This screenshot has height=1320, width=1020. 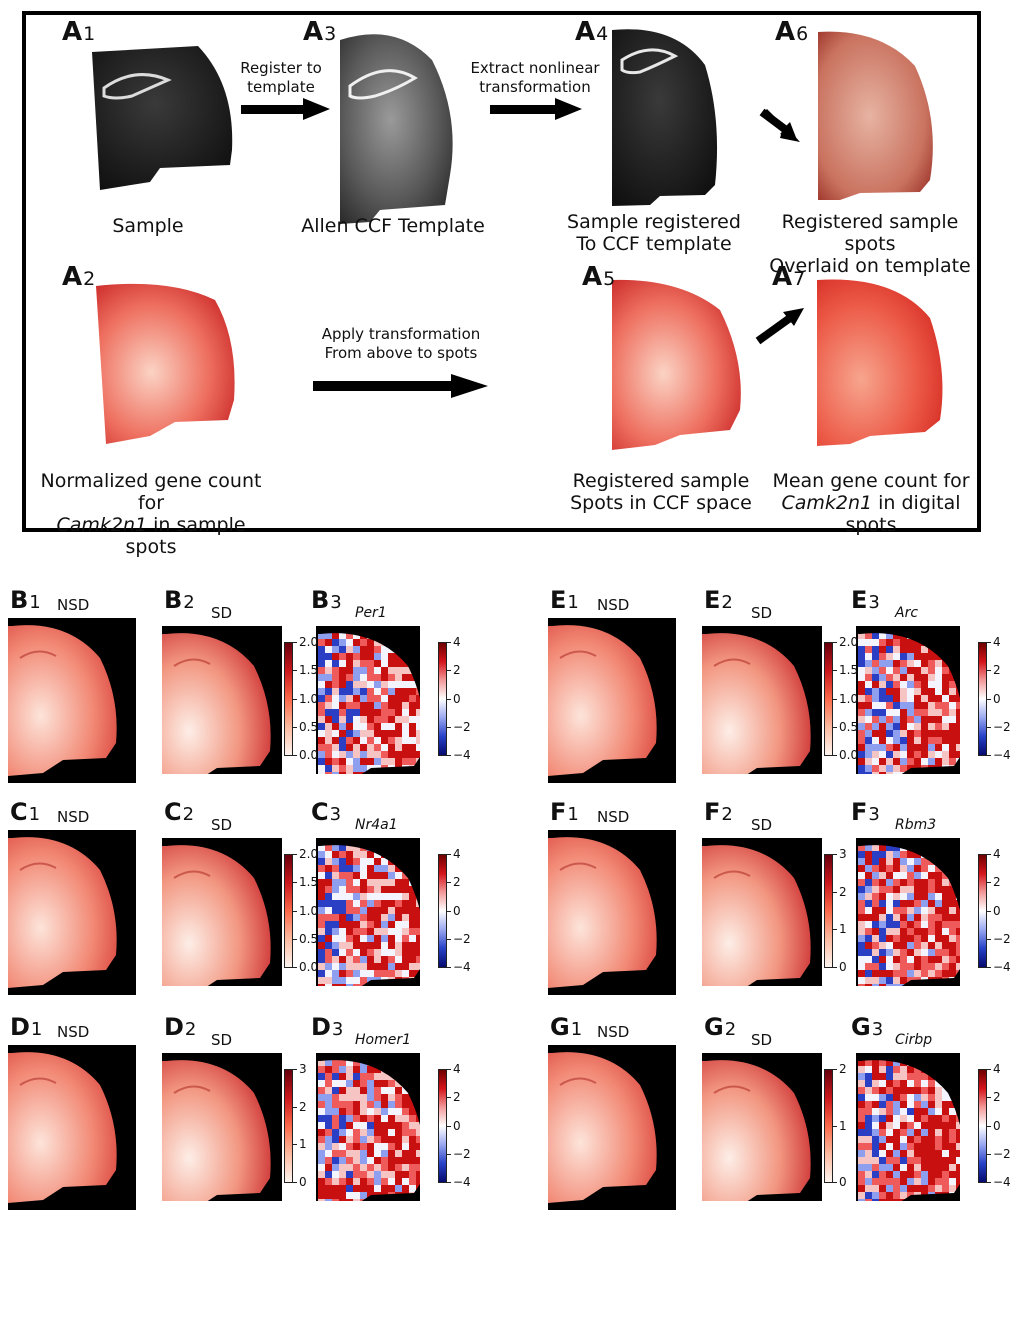 I want to click on c3-diff-map, so click(x=368, y=912).